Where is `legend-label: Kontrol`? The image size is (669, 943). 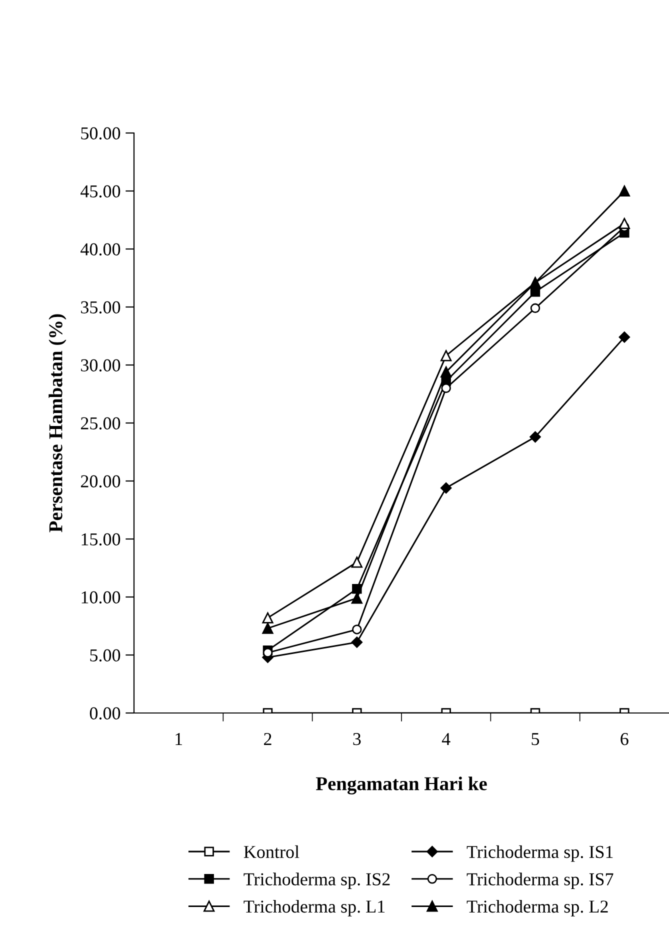
legend-label: Kontrol is located at coordinates (272, 851).